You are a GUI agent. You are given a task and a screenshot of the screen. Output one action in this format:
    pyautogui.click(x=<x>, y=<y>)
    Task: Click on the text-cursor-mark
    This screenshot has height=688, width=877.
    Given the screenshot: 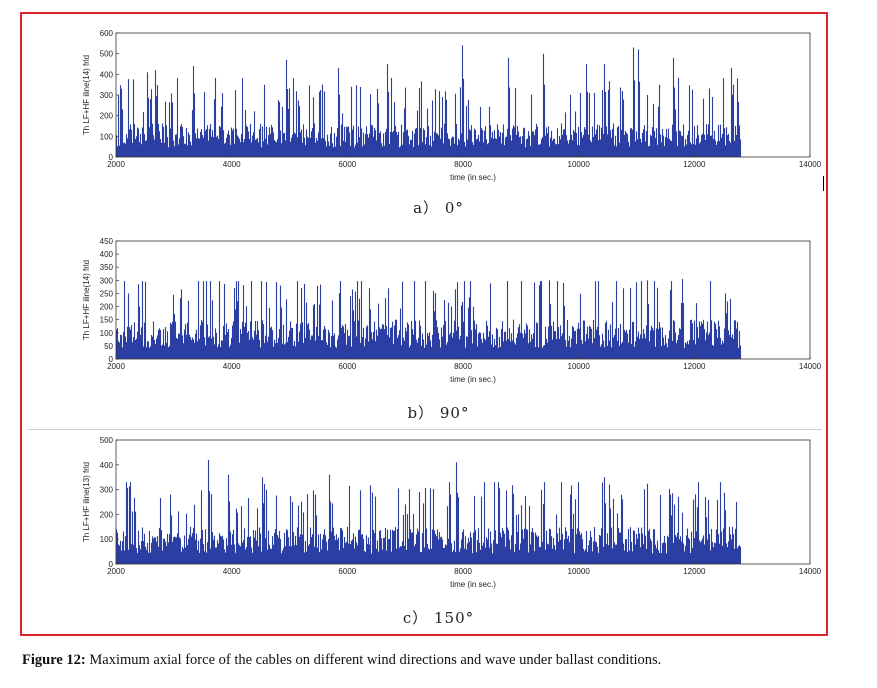 What is the action you would take?
    pyautogui.click(x=823, y=183)
    